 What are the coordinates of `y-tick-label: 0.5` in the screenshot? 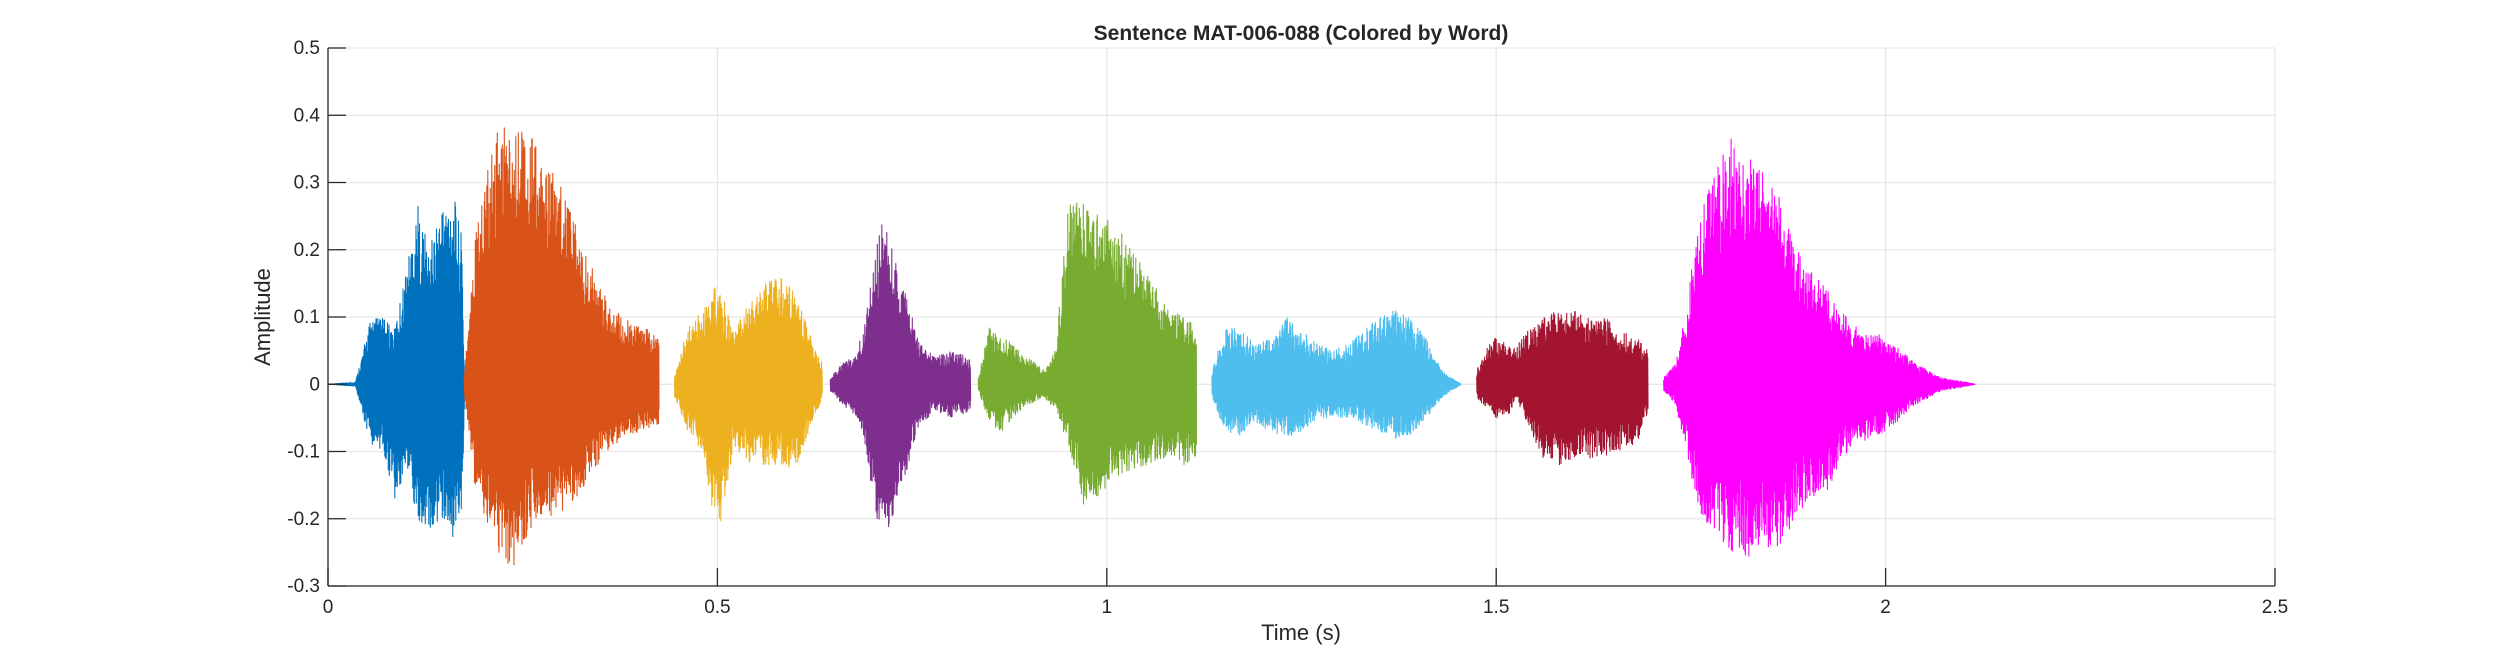 It's located at (307, 48).